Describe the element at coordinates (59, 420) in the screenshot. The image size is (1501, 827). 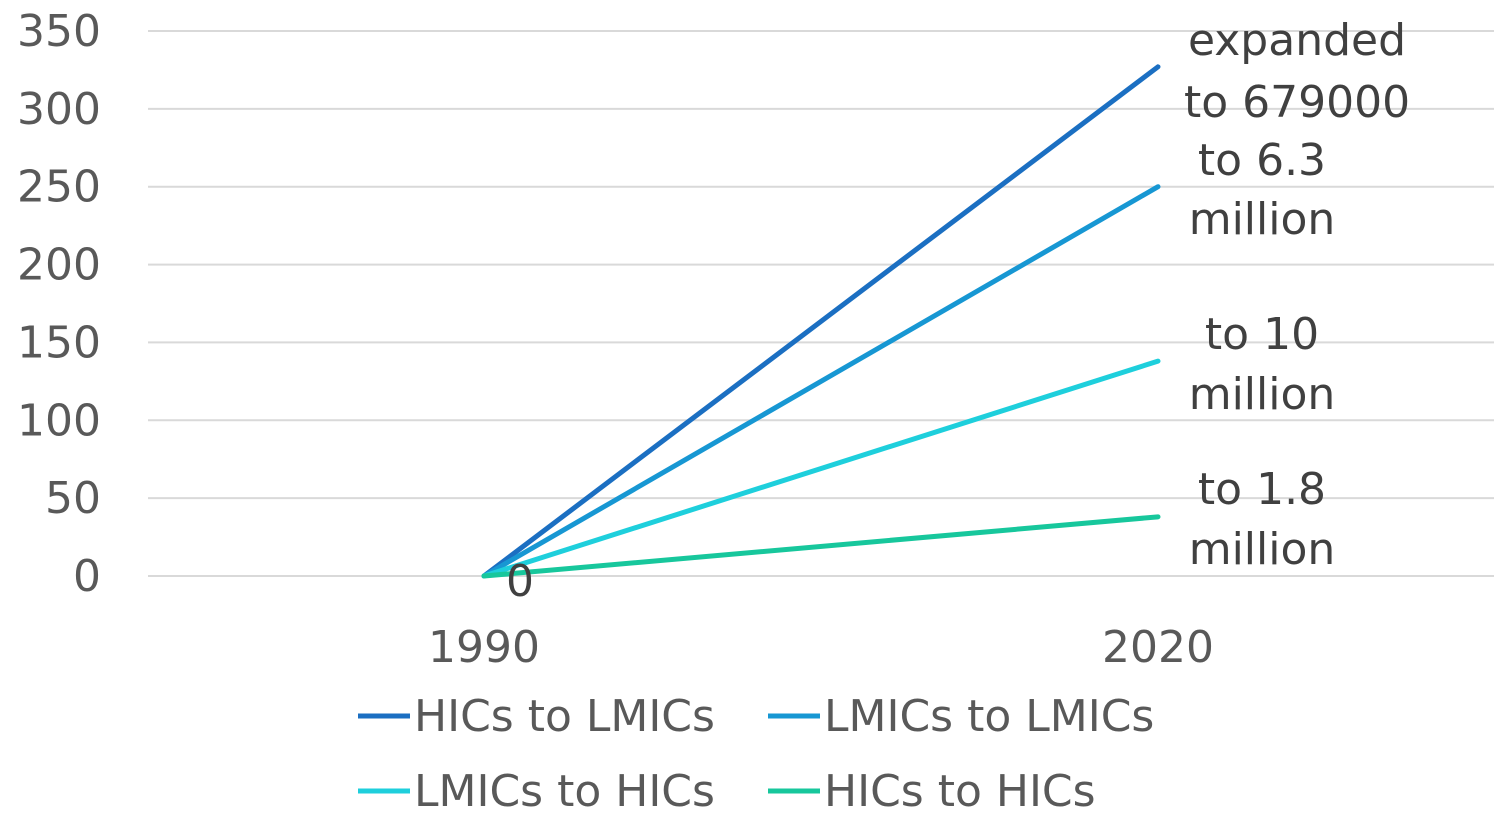
I see `y-tick-label: 100` at that location.